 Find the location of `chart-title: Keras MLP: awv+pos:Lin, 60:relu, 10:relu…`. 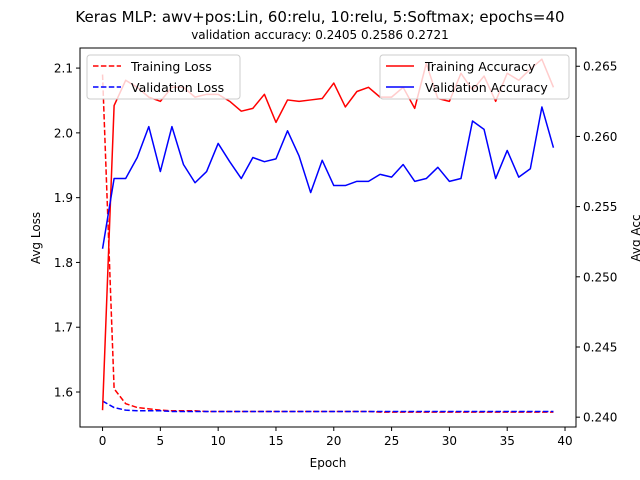

chart-title: Keras MLP: awv+pos:Lin, 60:relu, 10:relu… is located at coordinates (319, 17).